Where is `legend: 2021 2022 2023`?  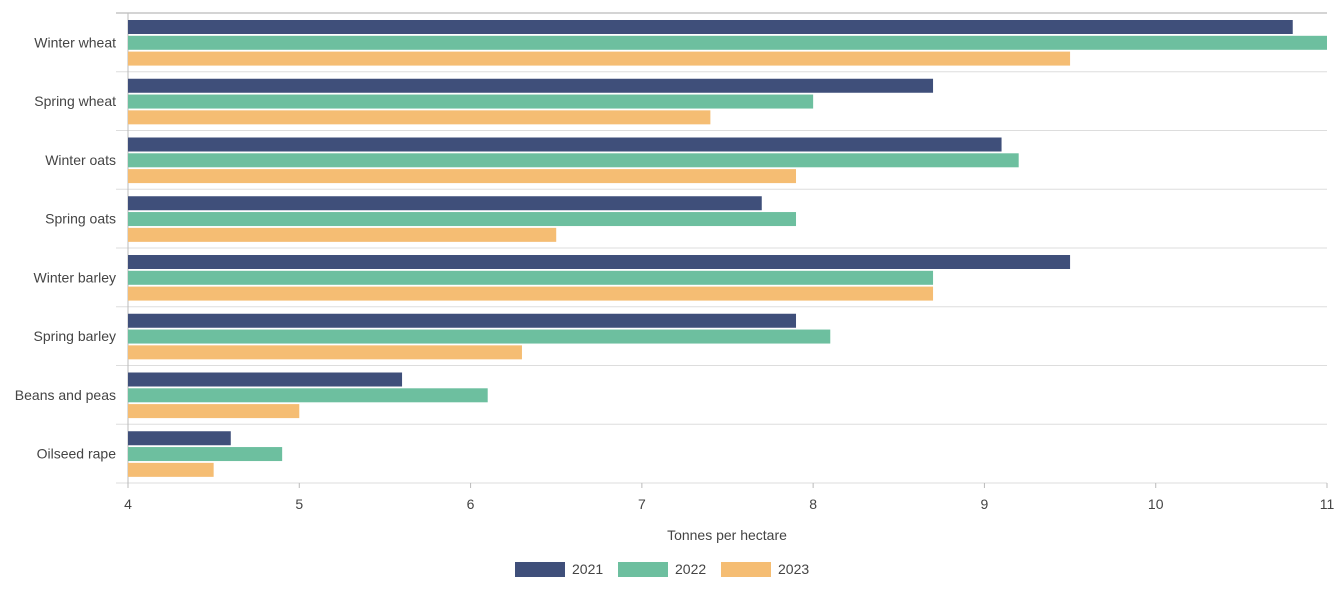
legend: 2021 2022 2023 is located at coordinates (662, 569).